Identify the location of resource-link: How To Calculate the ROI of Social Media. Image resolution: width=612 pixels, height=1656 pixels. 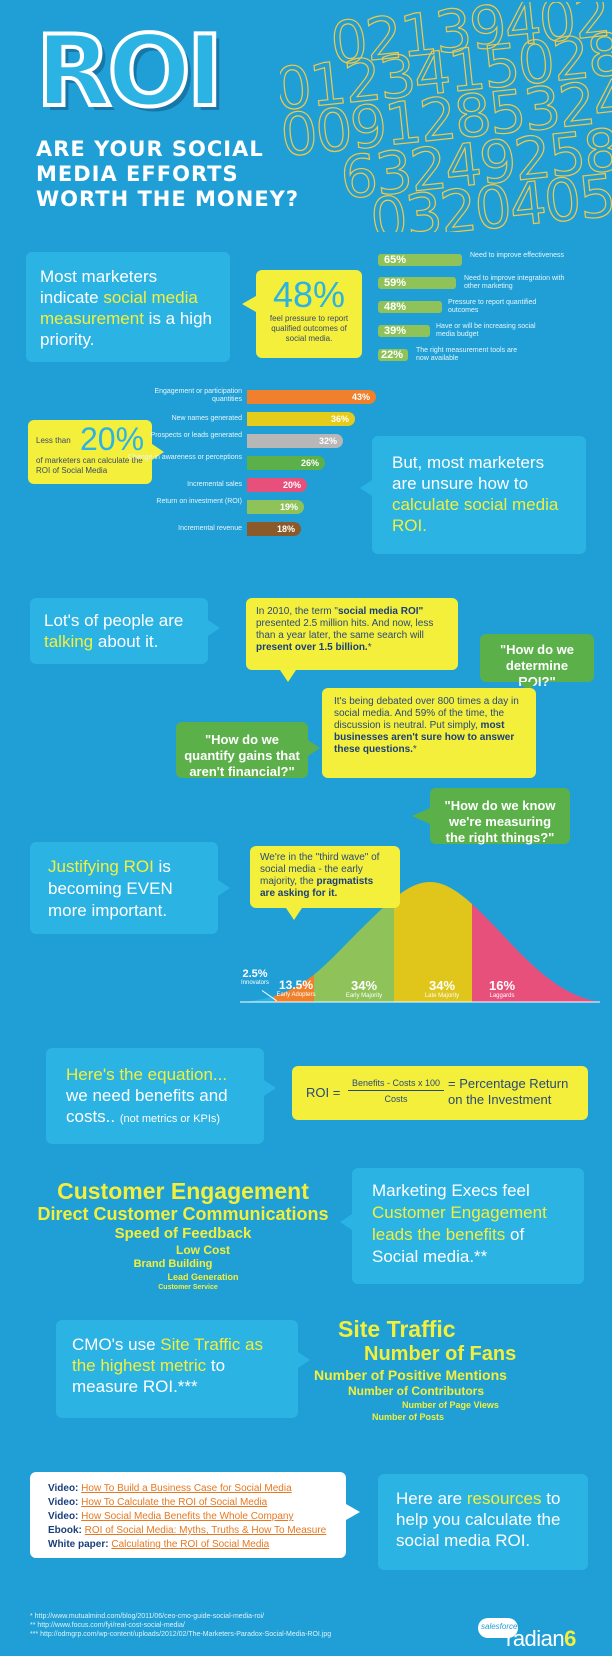
(174, 1502).